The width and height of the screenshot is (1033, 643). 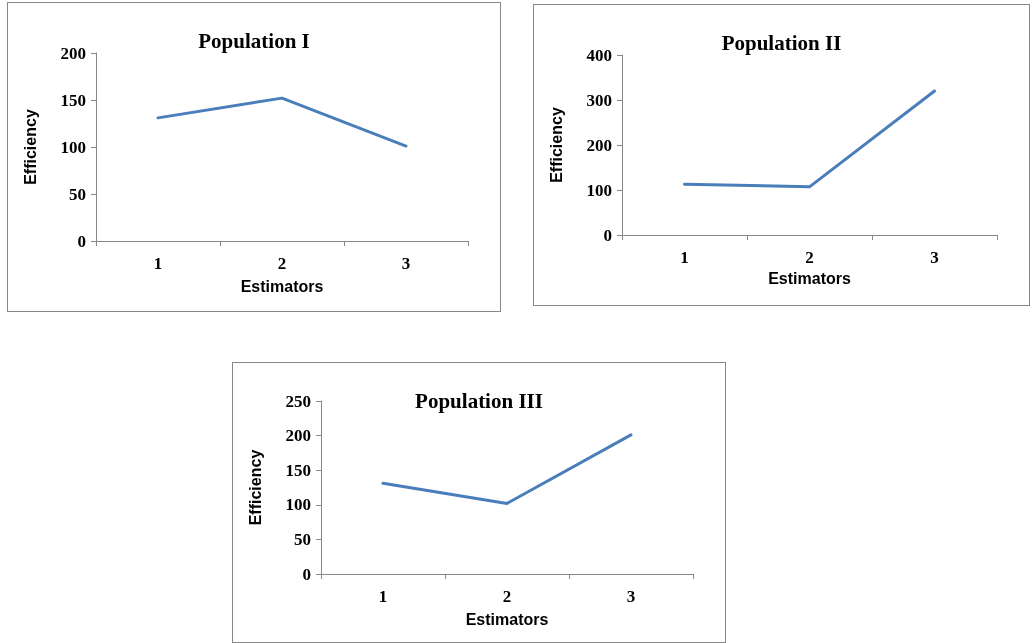 What do you see at coordinates (298, 401) in the screenshot?
I see `y-tick-label: 250` at bounding box center [298, 401].